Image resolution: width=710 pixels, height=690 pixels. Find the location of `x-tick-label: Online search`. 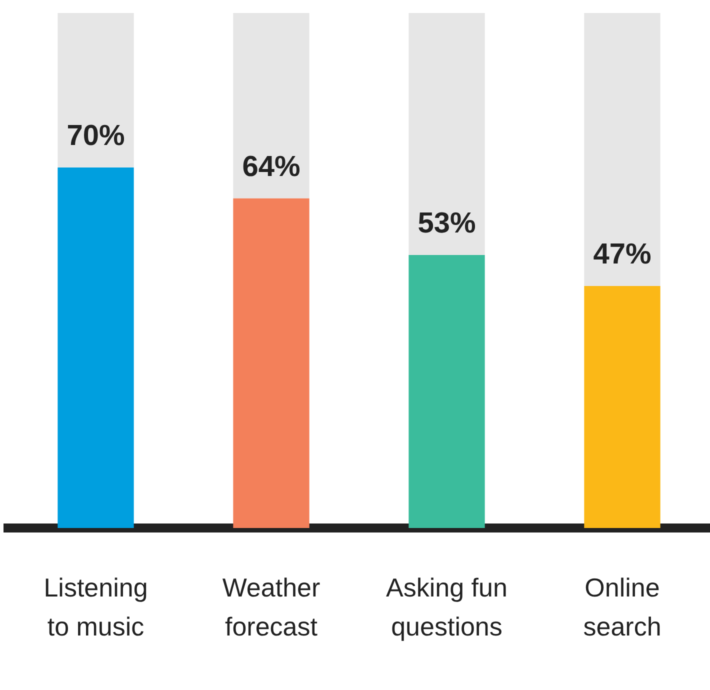

x-tick-label: Online search is located at coordinates (622, 607).